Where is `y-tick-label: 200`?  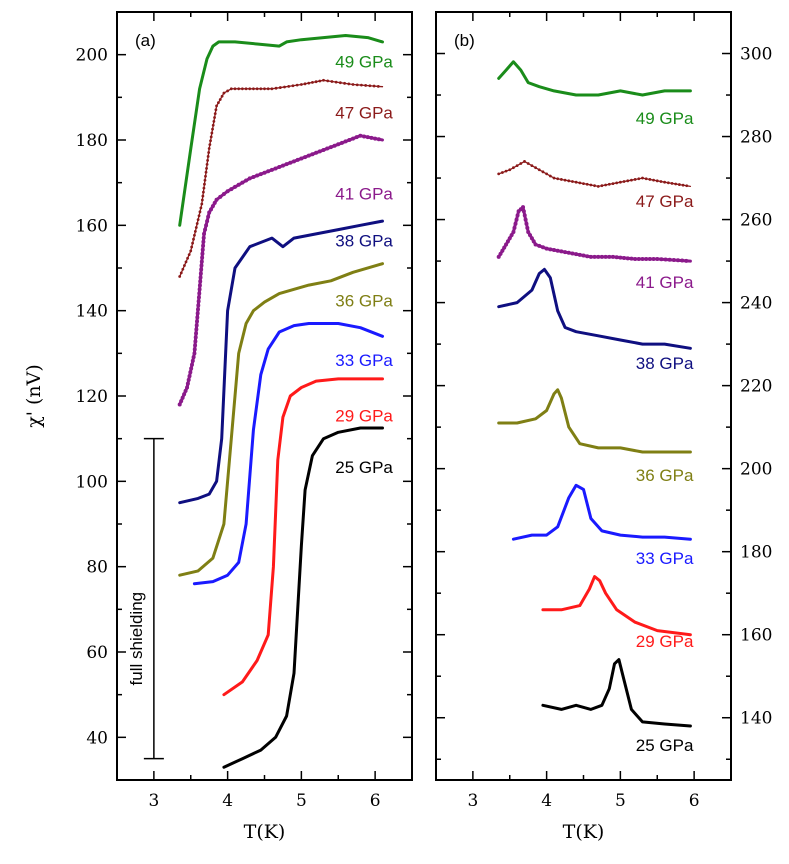 y-tick-label: 200 is located at coordinates (92, 56).